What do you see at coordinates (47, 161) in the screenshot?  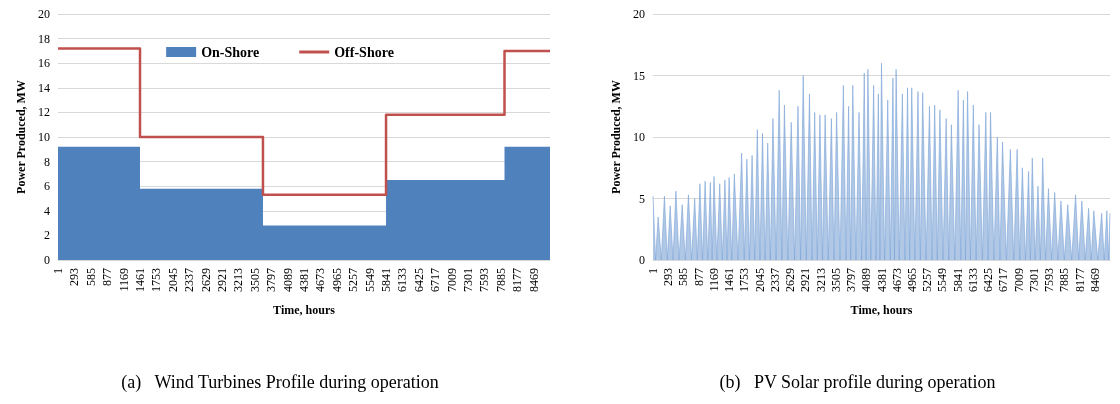 I see `y-tick-label: 8` at bounding box center [47, 161].